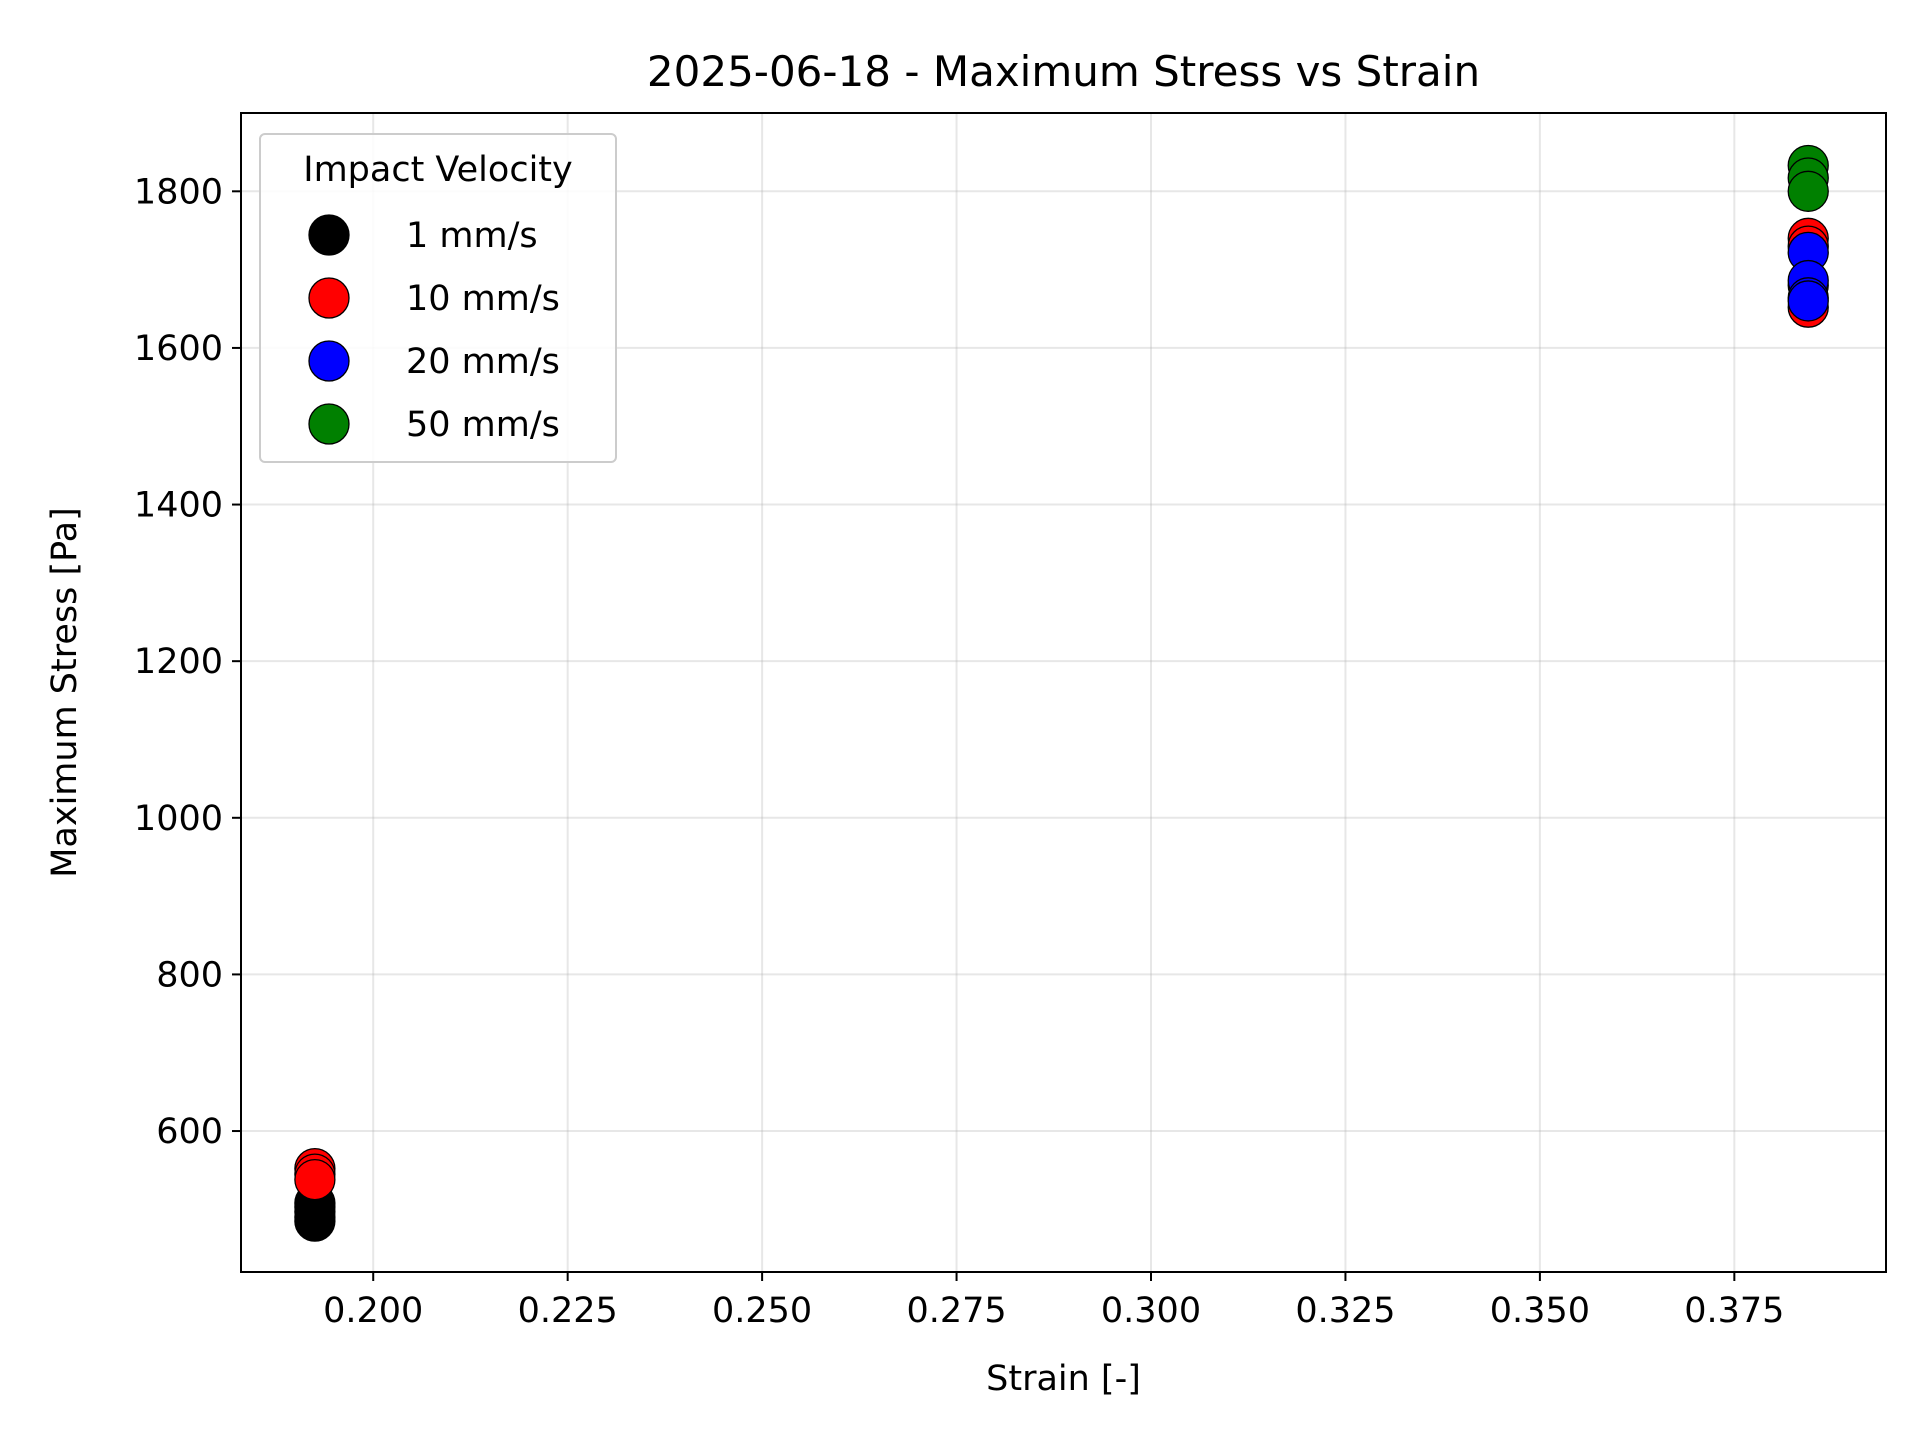 The image size is (1920, 1445). I want to click on x-tick-label: 0.300, so click(1151, 1311).